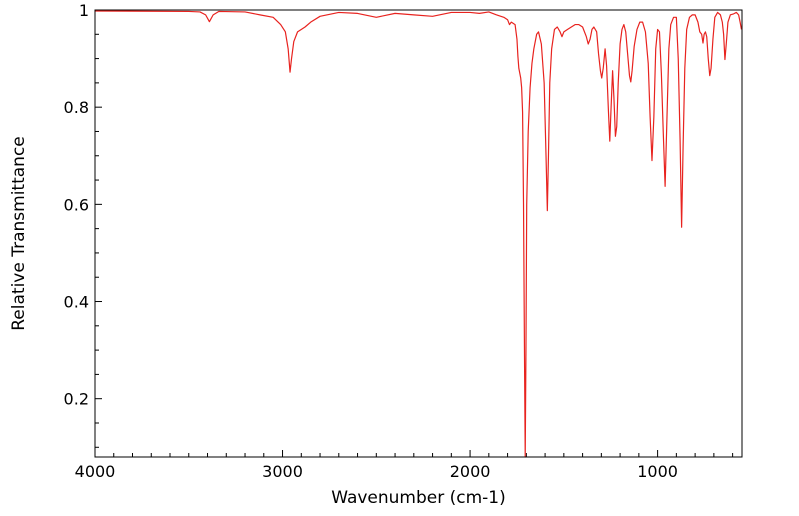  What do you see at coordinates (95, 471) in the screenshot?
I see `x-tick-label: 4000` at bounding box center [95, 471].